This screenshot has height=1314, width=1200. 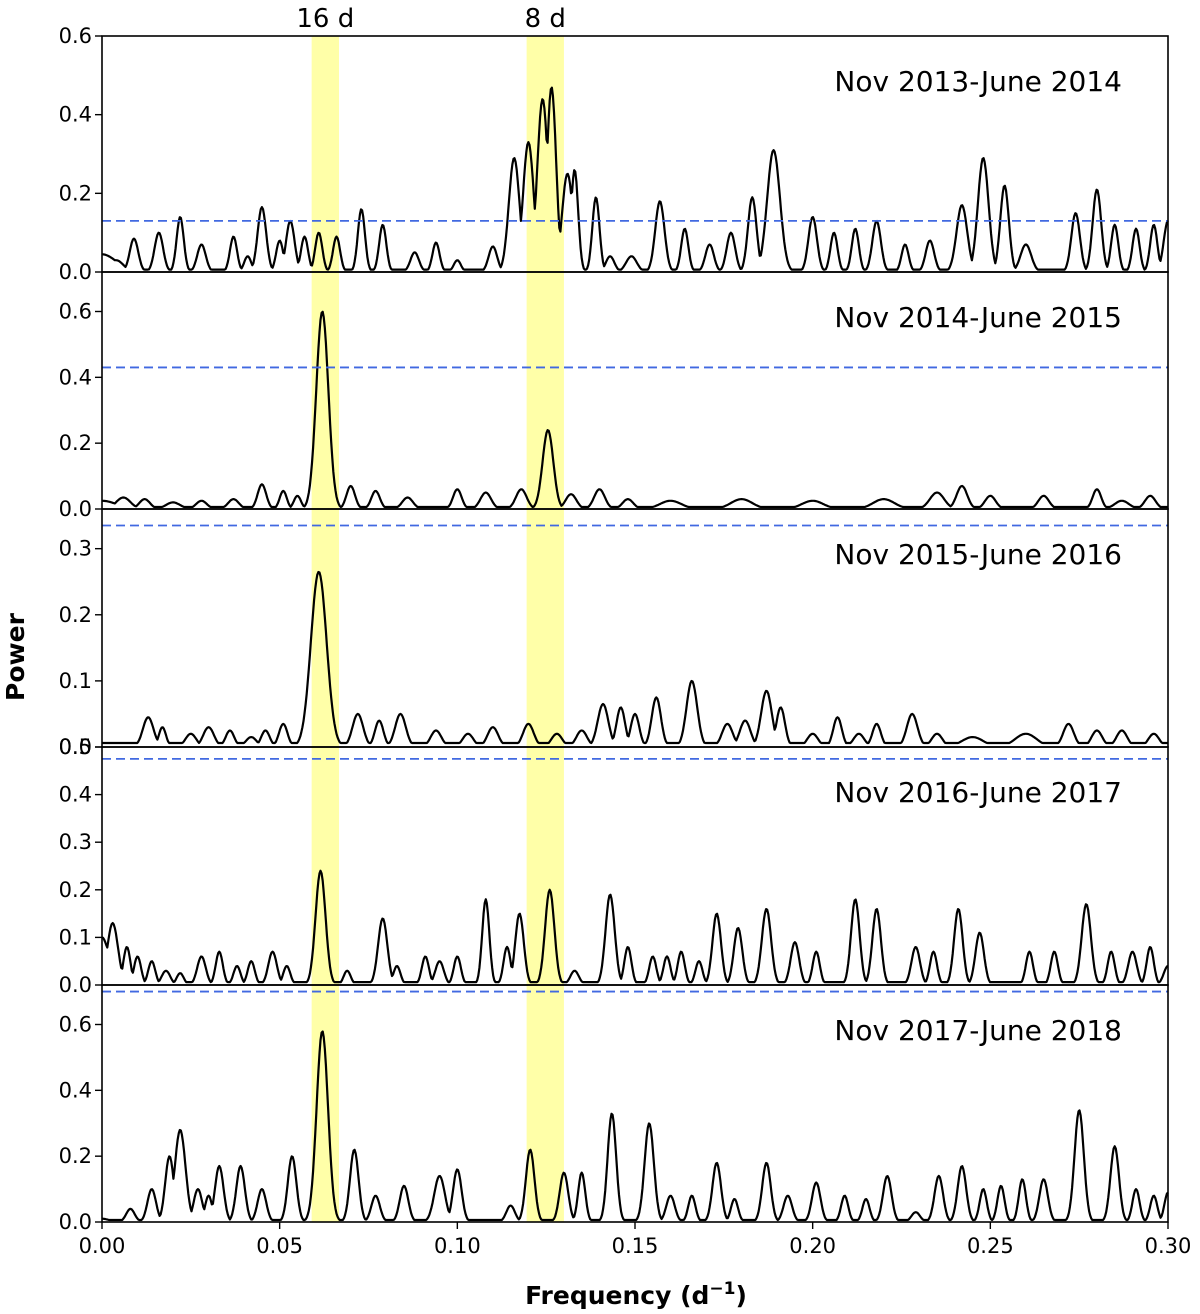 I want to click on band-label-1: 8 d, so click(x=545, y=19).